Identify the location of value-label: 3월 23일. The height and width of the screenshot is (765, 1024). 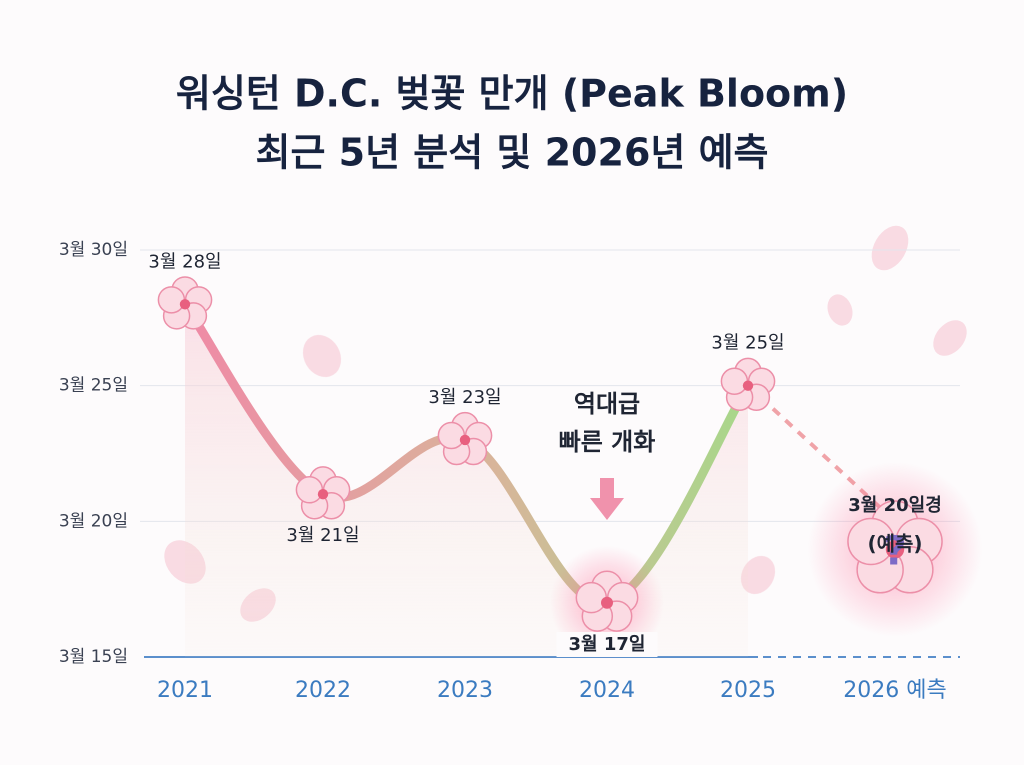
(464, 397).